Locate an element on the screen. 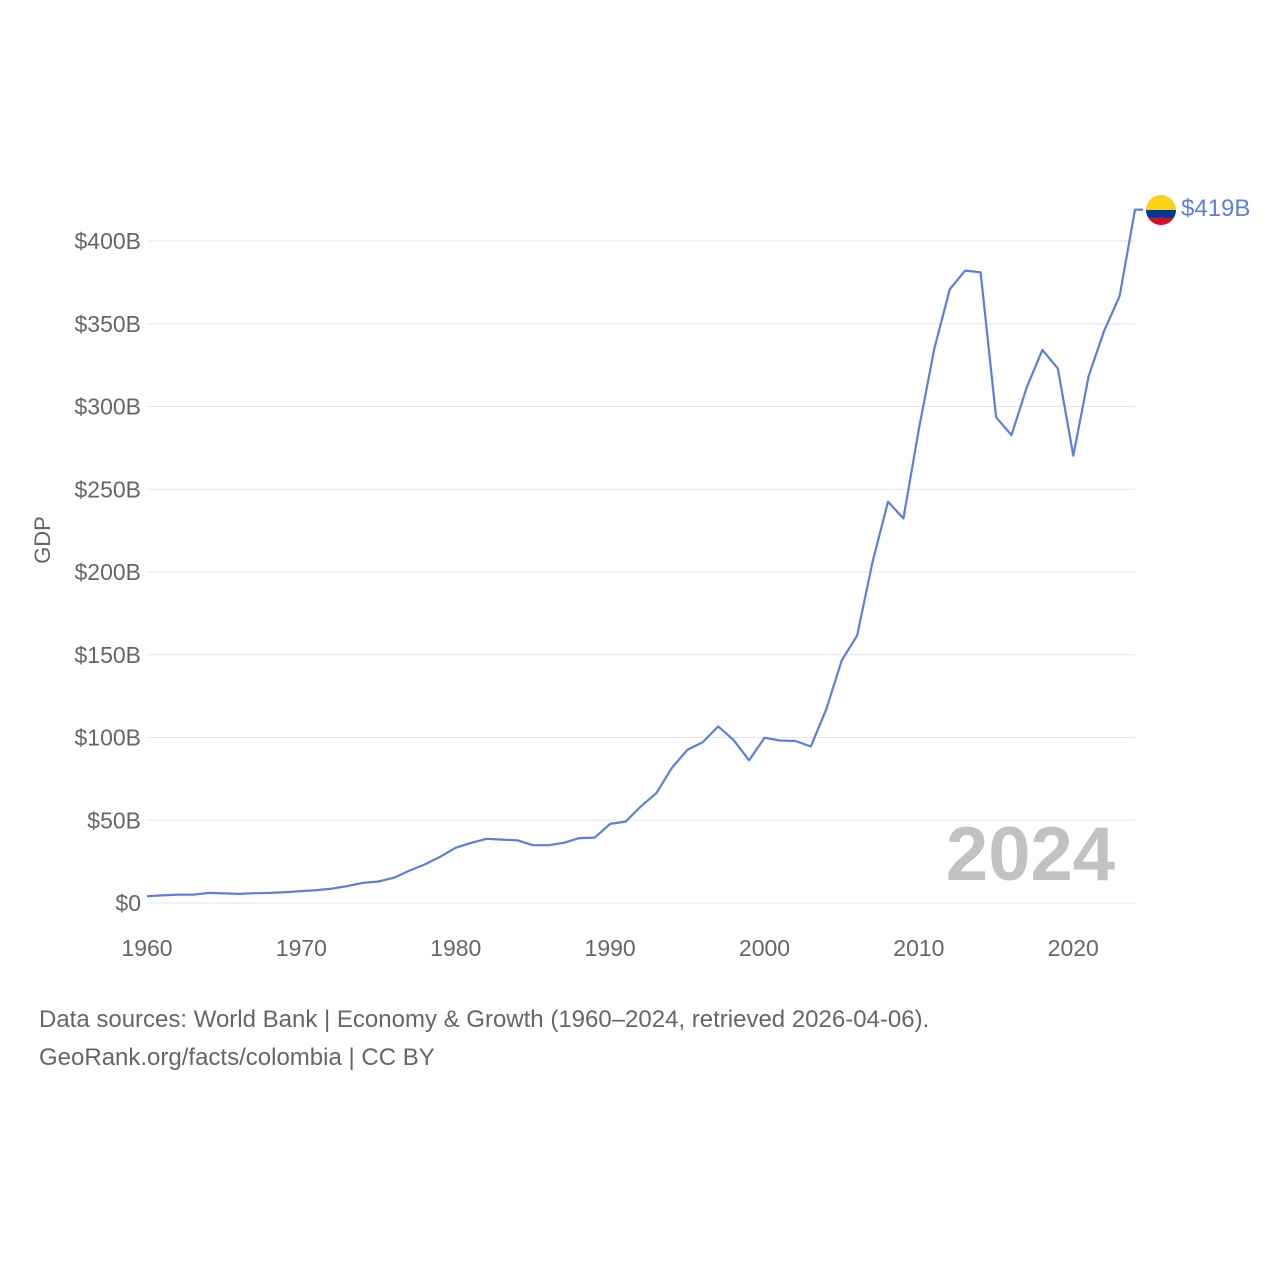 The image size is (1280, 1280). y-tick-label: $100B is located at coordinates (107, 738).